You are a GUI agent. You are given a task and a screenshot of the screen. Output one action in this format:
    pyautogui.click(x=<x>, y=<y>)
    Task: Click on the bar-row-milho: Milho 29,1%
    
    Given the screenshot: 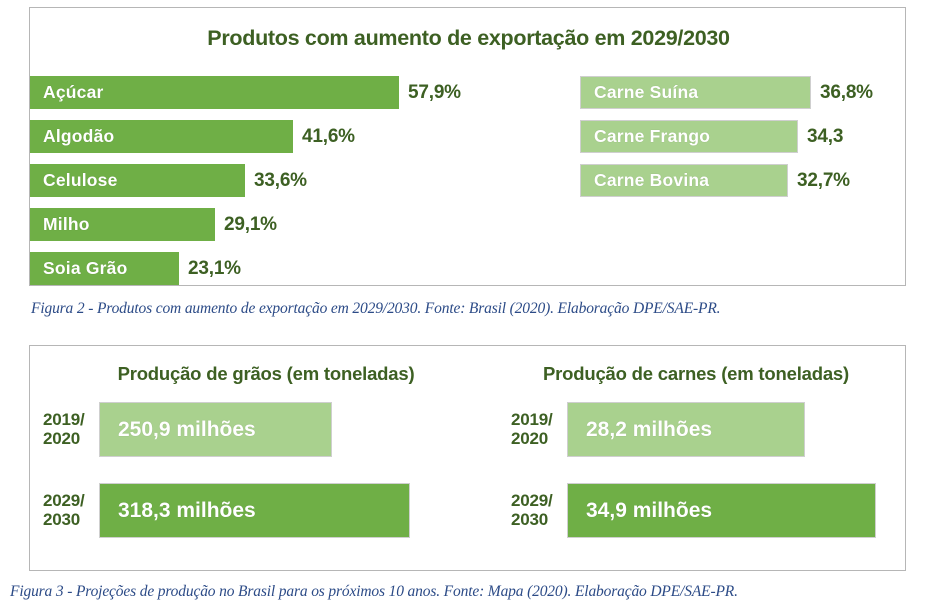 What is the action you would take?
    pyautogui.click(x=153, y=224)
    